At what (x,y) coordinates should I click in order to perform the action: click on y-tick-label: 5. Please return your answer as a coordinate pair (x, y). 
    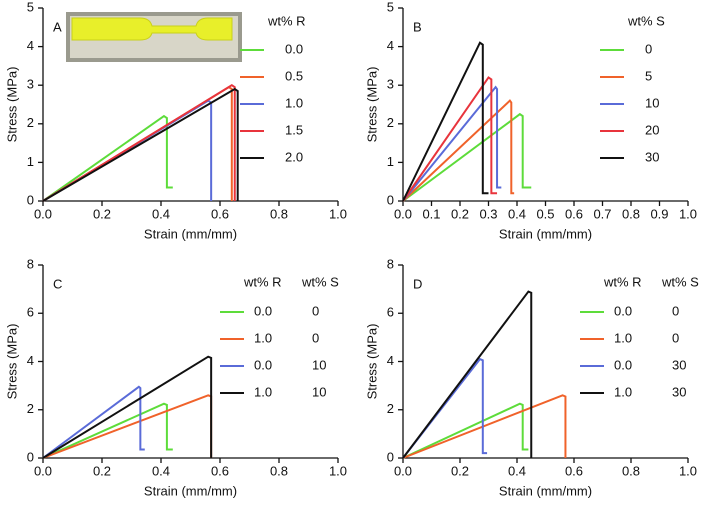
    Looking at the image, I should click on (30, 7).